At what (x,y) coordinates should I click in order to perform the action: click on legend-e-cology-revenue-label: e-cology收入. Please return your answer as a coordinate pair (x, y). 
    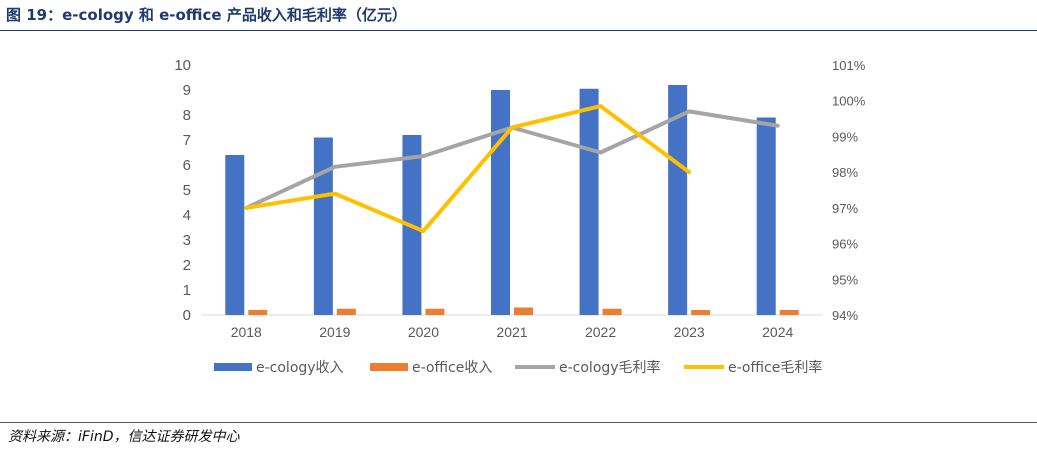
    Looking at the image, I should click on (300, 368).